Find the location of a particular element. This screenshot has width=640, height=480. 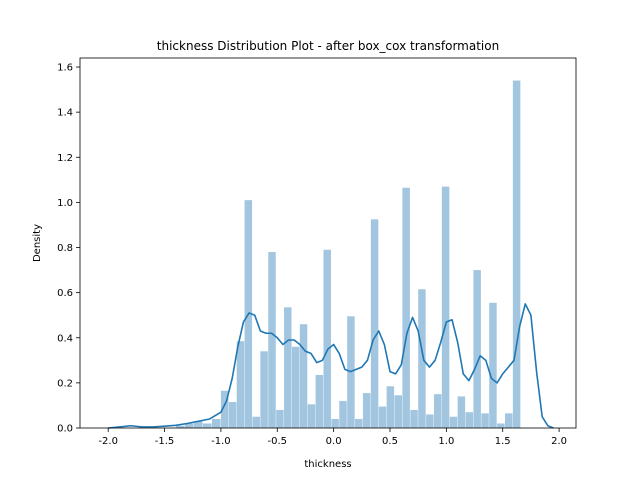

y-tick-label-6: 1.2 is located at coordinates (65, 158).